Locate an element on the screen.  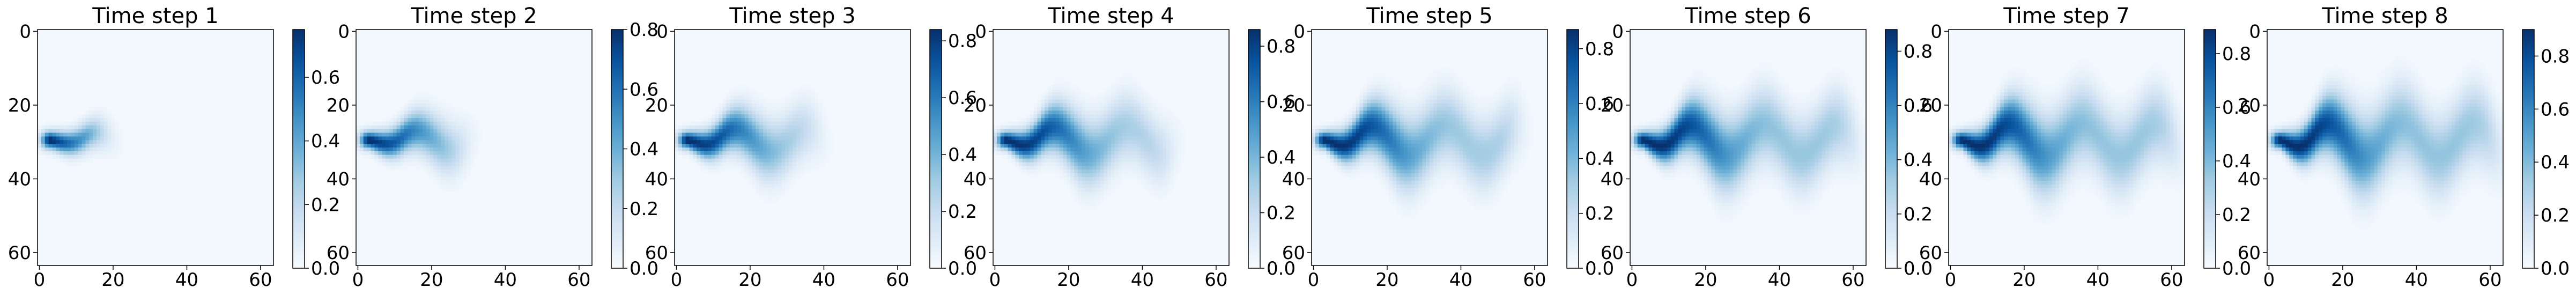
chart-title: Time step 6 is located at coordinates (1747, 16).